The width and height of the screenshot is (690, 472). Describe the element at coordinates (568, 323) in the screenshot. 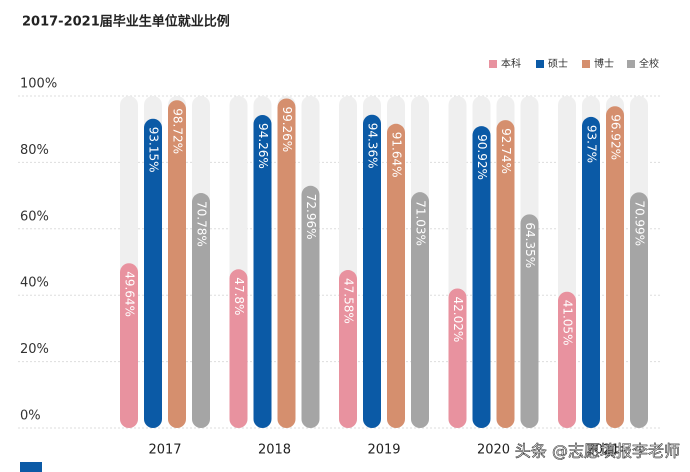

I see `value-label: 41.05%` at that location.